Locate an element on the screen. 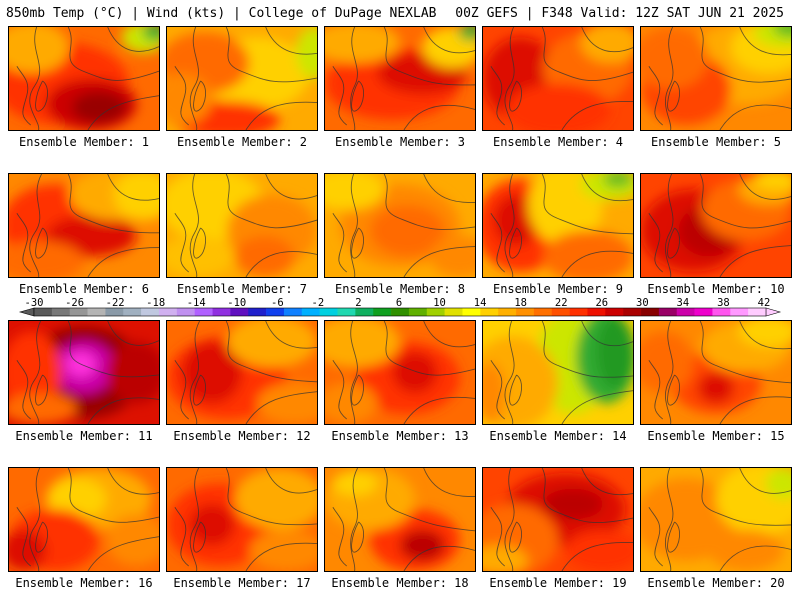  ensemble-member-label: Ensemble Member: 1 is located at coordinates (84, 142).